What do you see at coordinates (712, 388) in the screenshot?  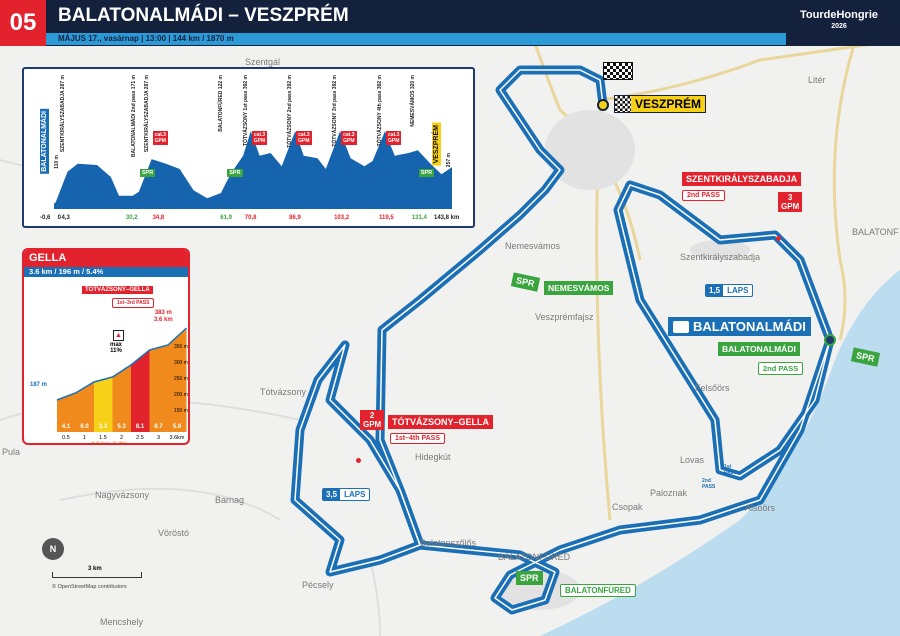 I see `place-label: Felsőörs` at bounding box center [712, 388].